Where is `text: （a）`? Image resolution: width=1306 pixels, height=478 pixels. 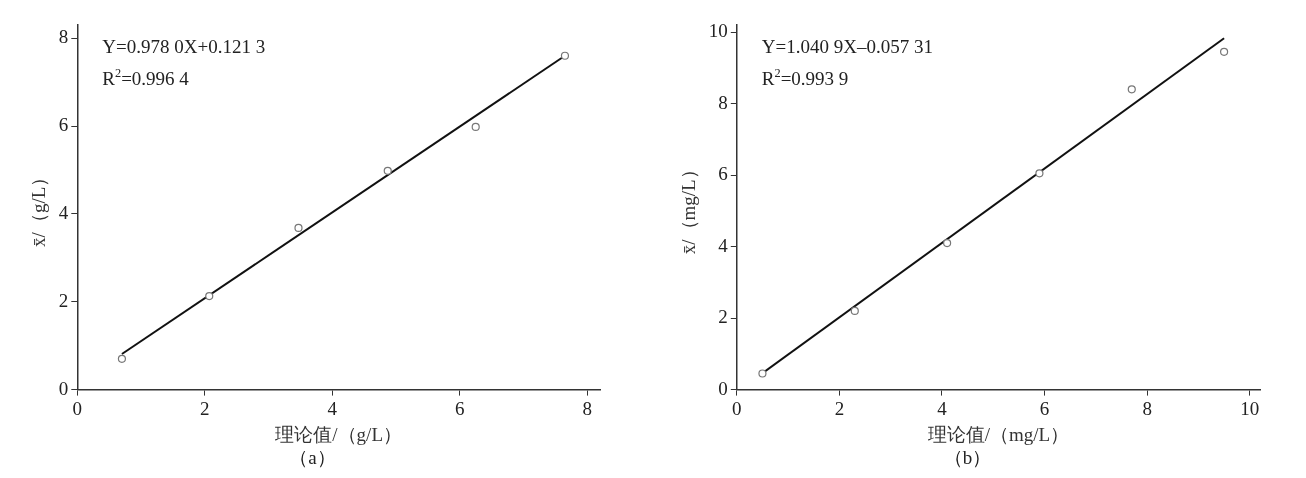
text: （a） is located at coordinates (312, 457).